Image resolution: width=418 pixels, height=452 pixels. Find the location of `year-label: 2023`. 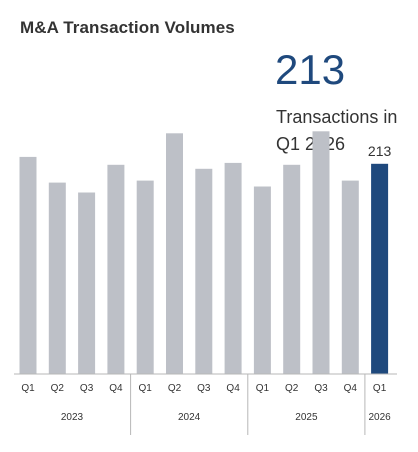

year-label: 2023 is located at coordinates (72, 417).